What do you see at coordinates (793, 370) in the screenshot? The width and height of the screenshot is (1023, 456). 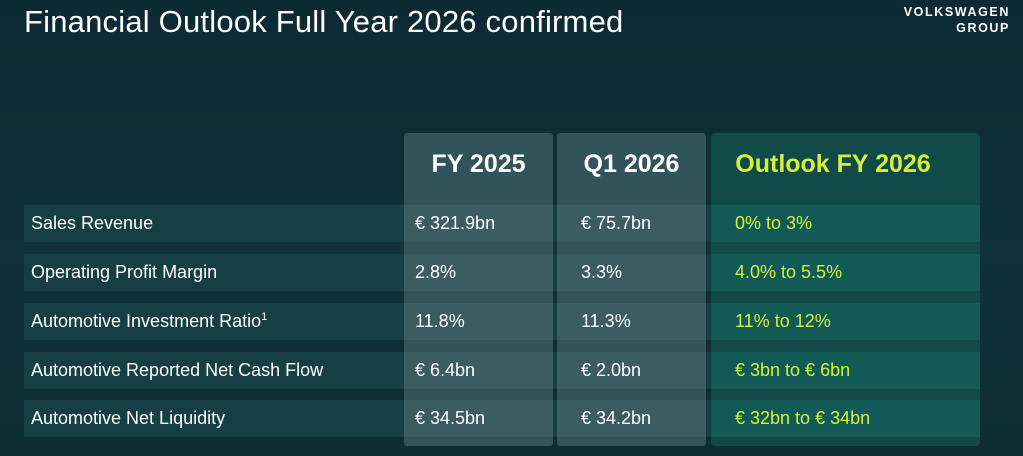 I see `cell-outlook: € 3bn to € 6bn` at bounding box center [793, 370].